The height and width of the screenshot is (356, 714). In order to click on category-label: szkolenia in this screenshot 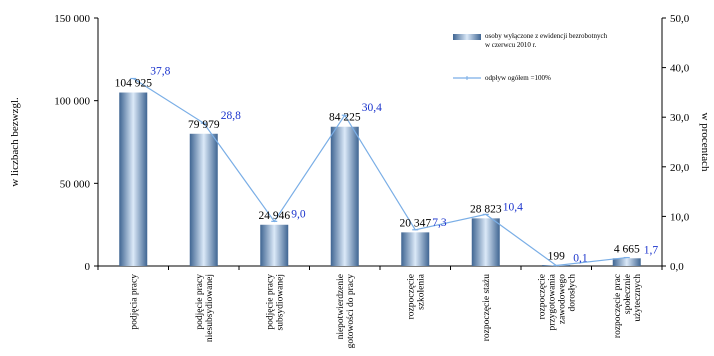, I will do `click(421, 291)`.